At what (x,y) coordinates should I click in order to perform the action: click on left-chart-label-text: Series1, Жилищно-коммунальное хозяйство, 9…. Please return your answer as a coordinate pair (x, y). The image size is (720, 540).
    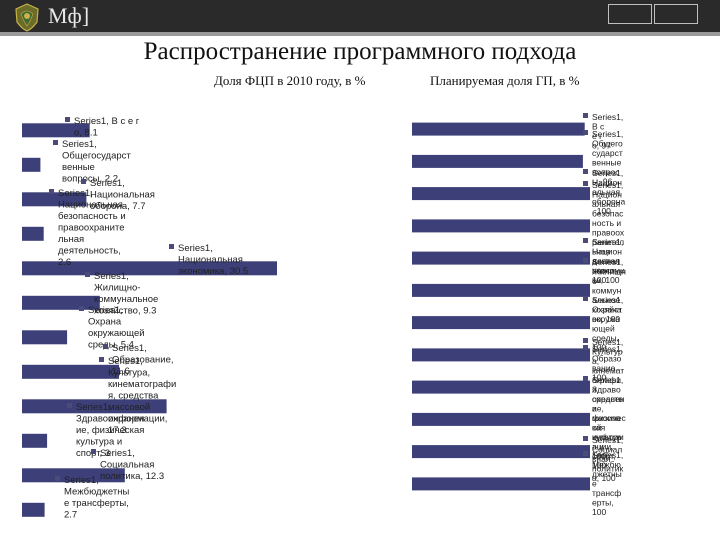
    Looking at the image, I should click on (126, 294).